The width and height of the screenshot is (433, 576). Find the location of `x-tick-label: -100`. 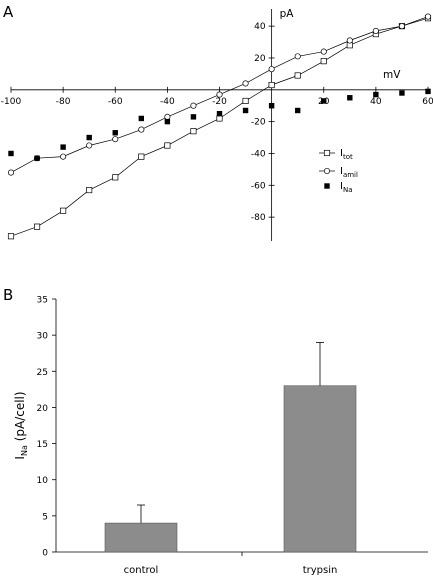

x-tick-label: -100 is located at coordinates (11, 102).